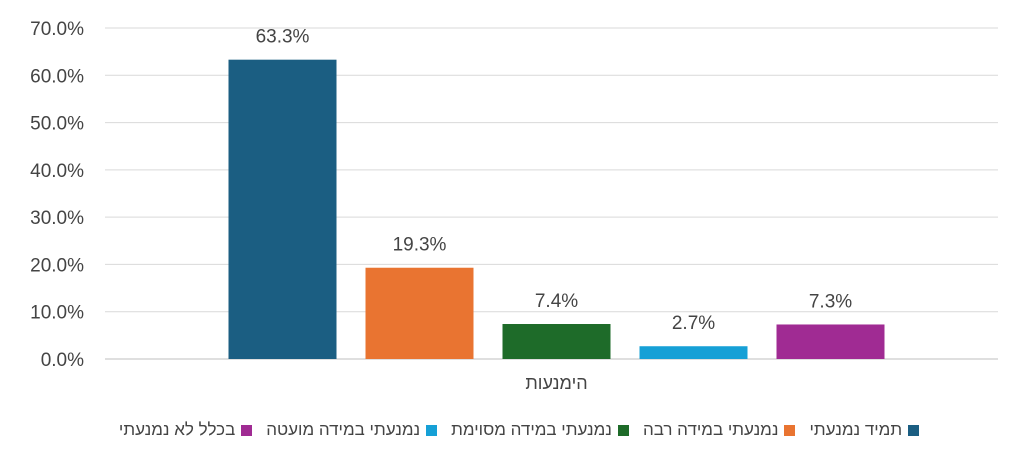  What do you see at coordinates (57, 171) in the screenshot?
I see `y-tick-label: 40.0%` at bounding box center [57, 171].